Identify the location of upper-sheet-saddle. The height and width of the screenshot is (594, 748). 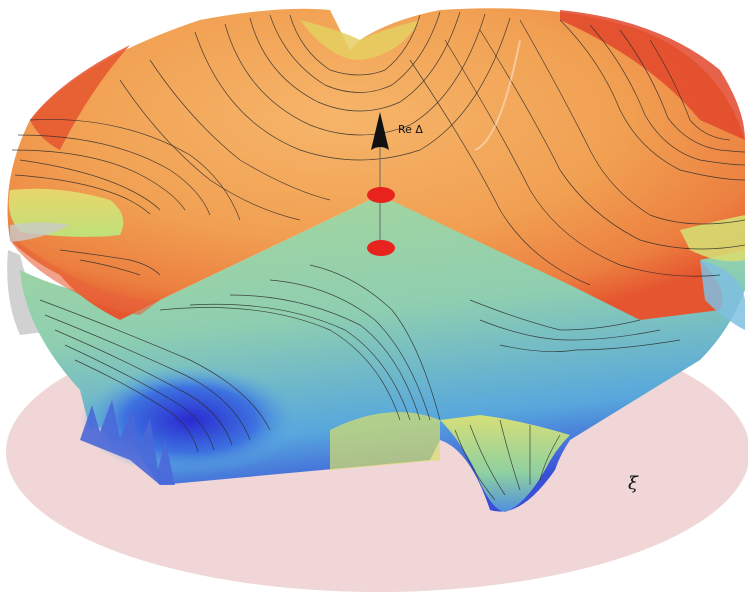
(360, 40).